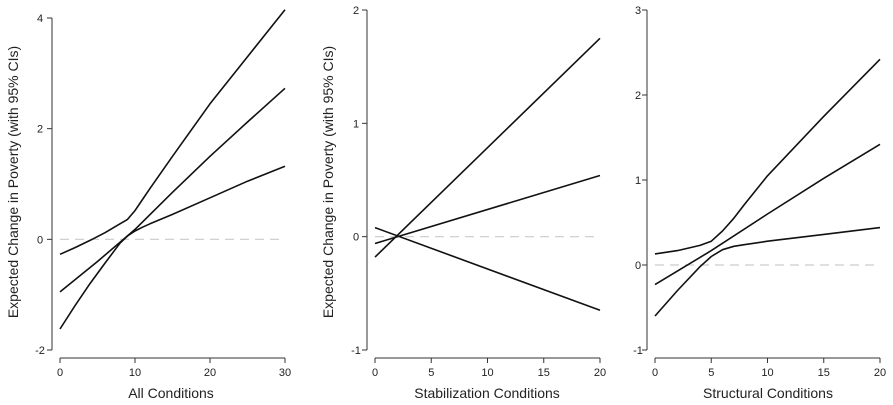 The height and width of the screenshot is (405, 893). I want to click on x-tick-label: 30, so click(285, 373).